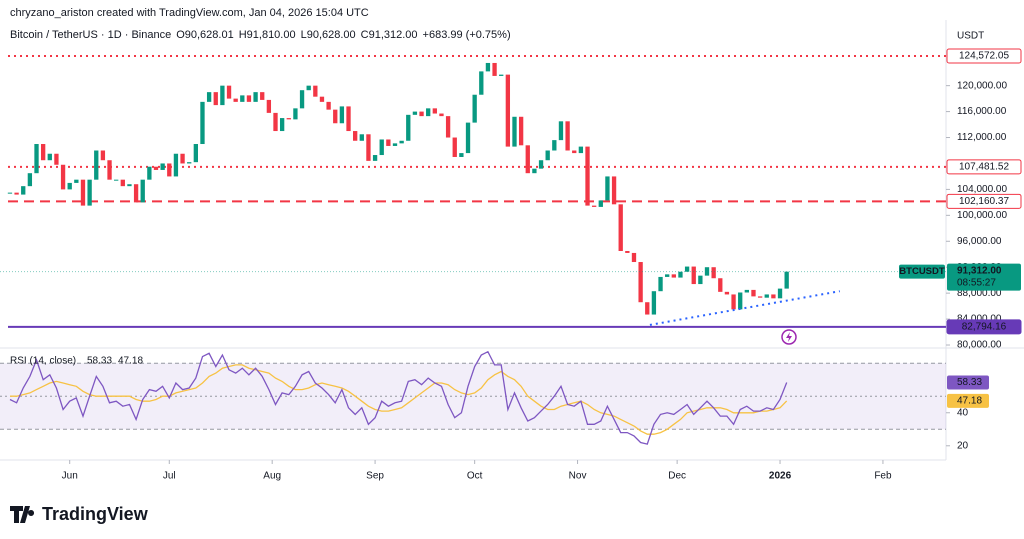  I want to click on ohlc-key: O, so click(180, 35).